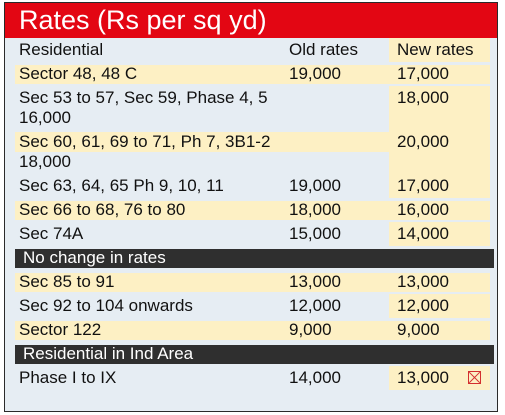  Describe the element at coordinates (310, 329) in the screenshot. I see `row-old-rate: 9,000` at that location.